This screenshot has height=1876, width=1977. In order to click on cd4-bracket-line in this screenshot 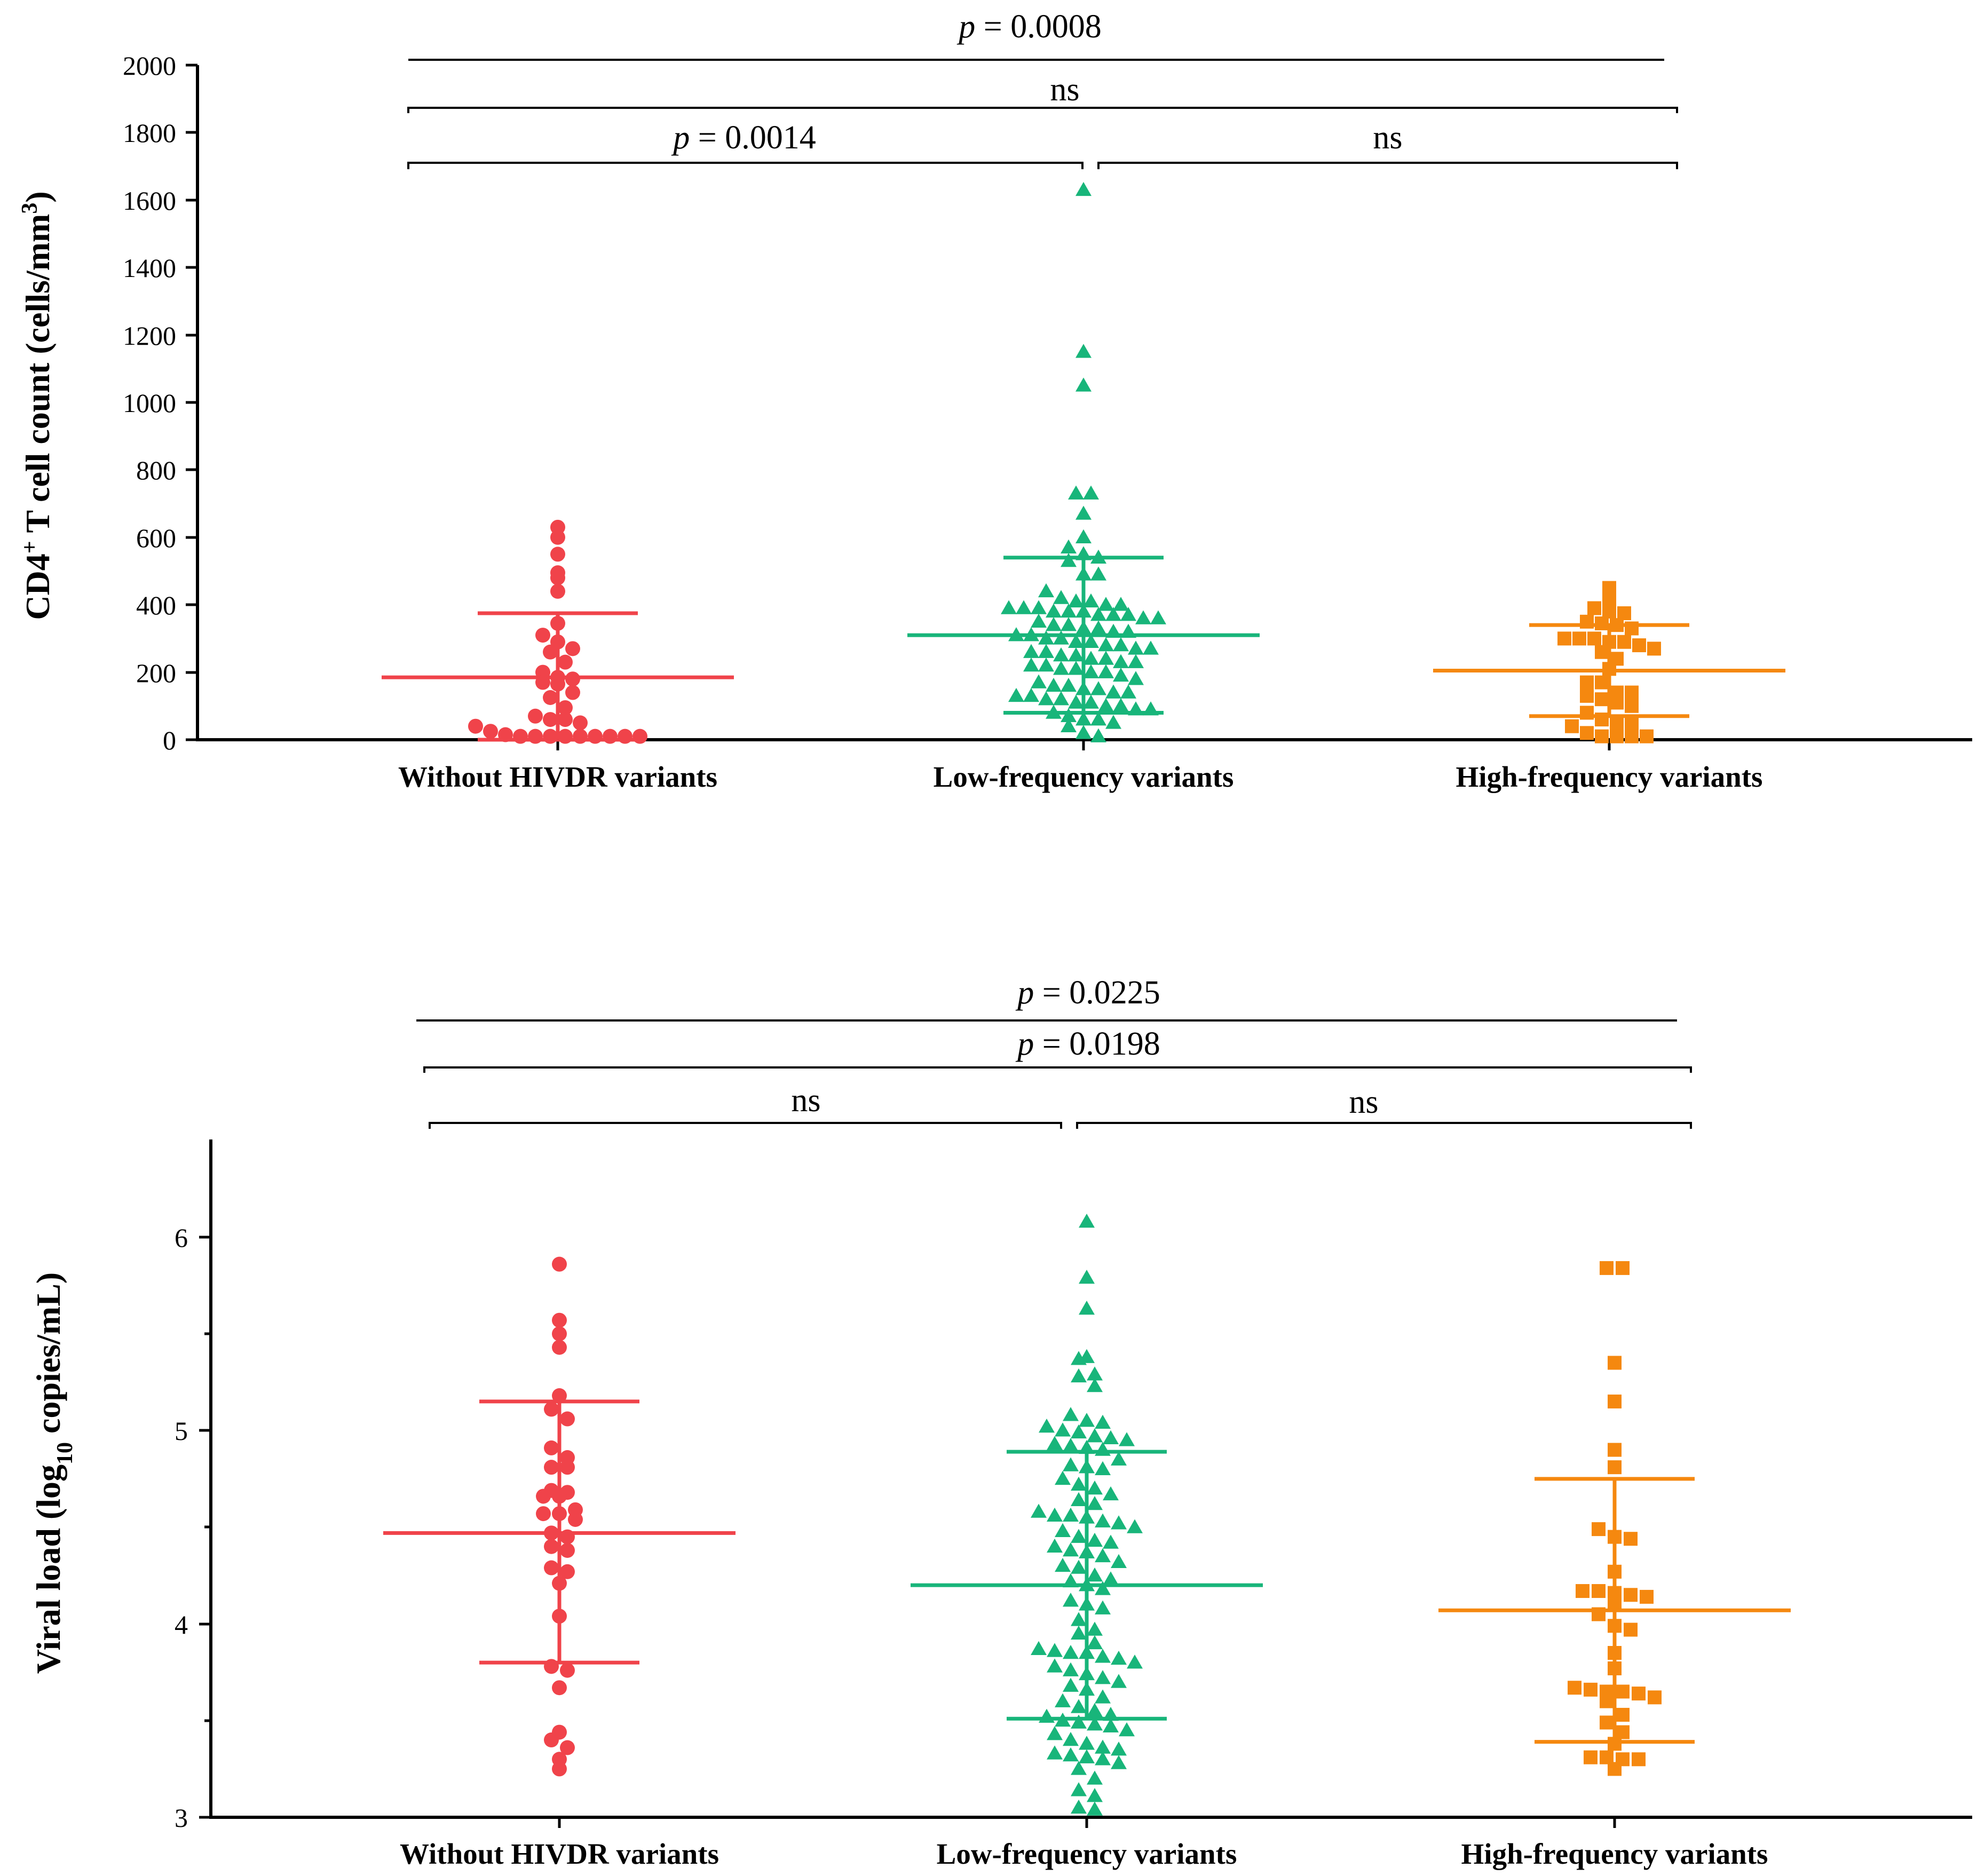, I will do `click(745, 165)`.